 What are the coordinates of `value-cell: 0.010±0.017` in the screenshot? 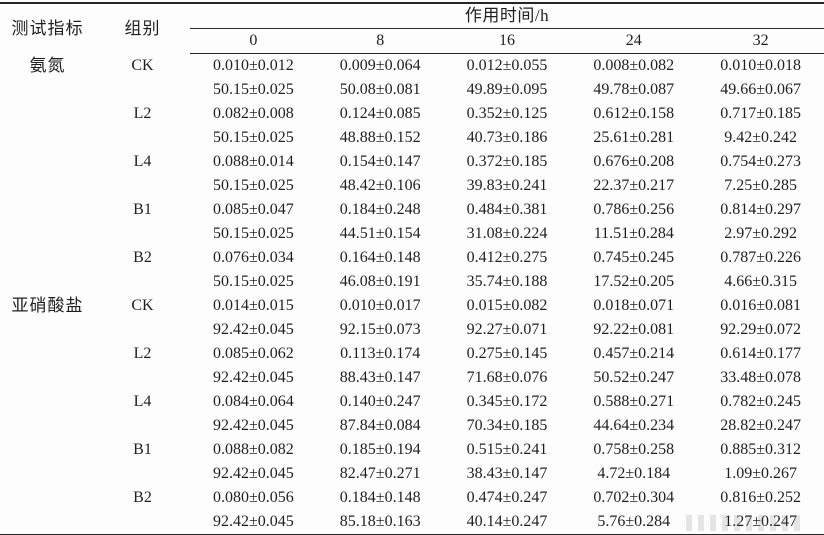 It's located at (380, 305).